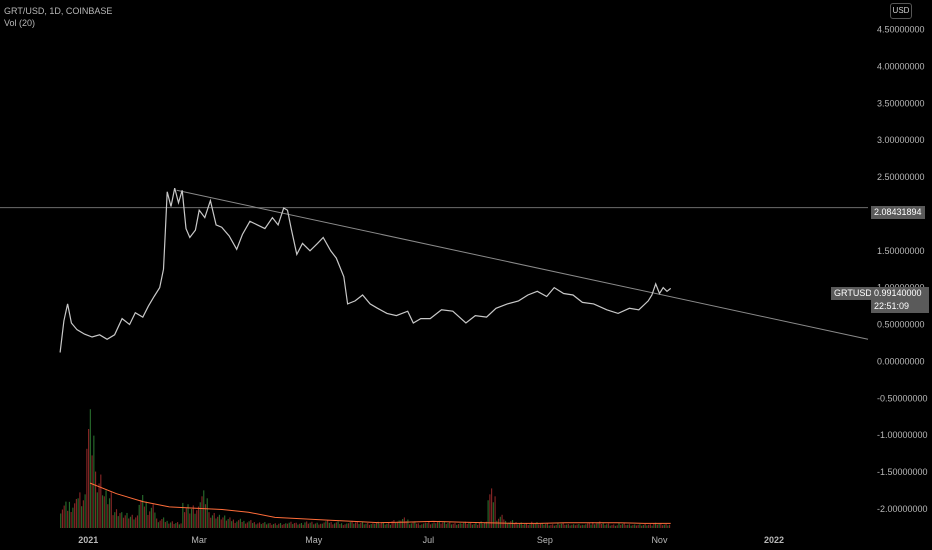  What do you see at coordinates (199, 540) in the screenshot?
I see `x-tick-label: Mar` at bounding box center [199, 540].